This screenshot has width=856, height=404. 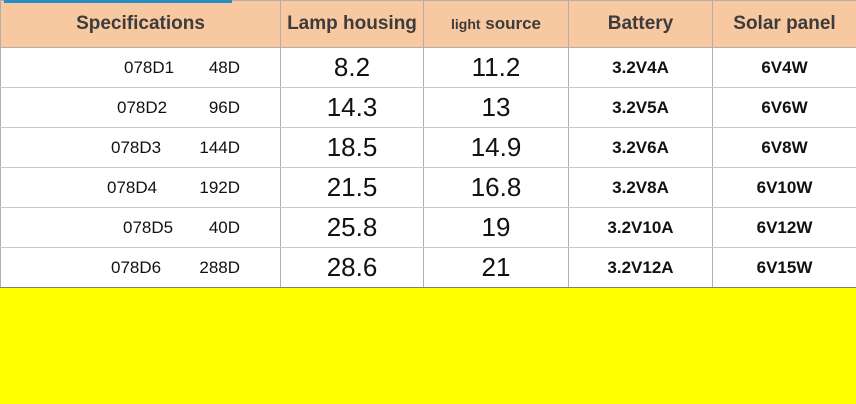 I want to click on table-row: 078D4 192D 21.5 16.8 3.2V8A 6V10W, so click(x=428, y=187).